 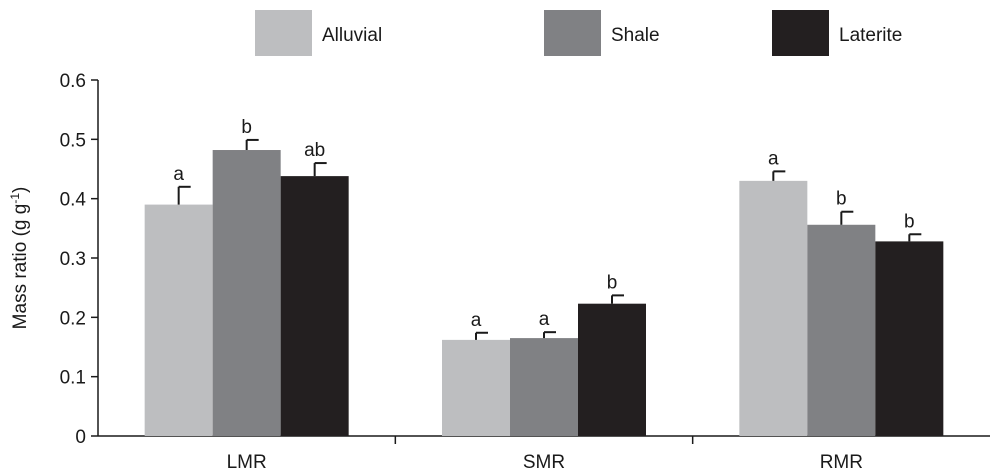 What do you see at coordinates (314, 150) in the screenshot?
I see `significance-label: ab` at bounding box center [314, 150].